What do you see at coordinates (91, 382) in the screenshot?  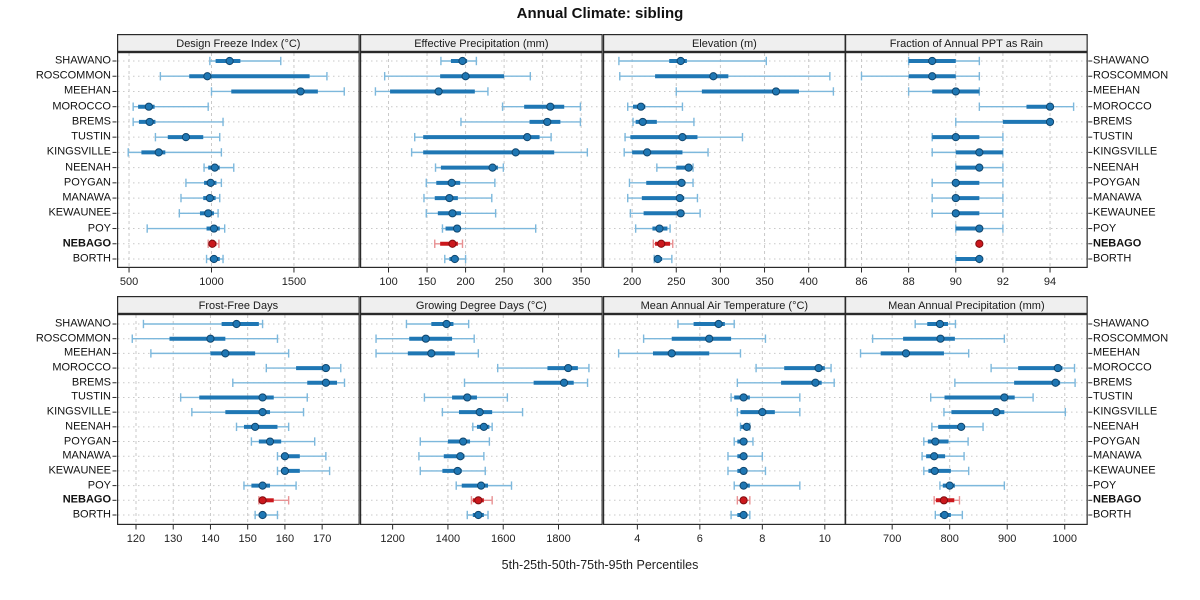 I see `site-label-left-brems: BREMS` at bounding box center [91, 382].